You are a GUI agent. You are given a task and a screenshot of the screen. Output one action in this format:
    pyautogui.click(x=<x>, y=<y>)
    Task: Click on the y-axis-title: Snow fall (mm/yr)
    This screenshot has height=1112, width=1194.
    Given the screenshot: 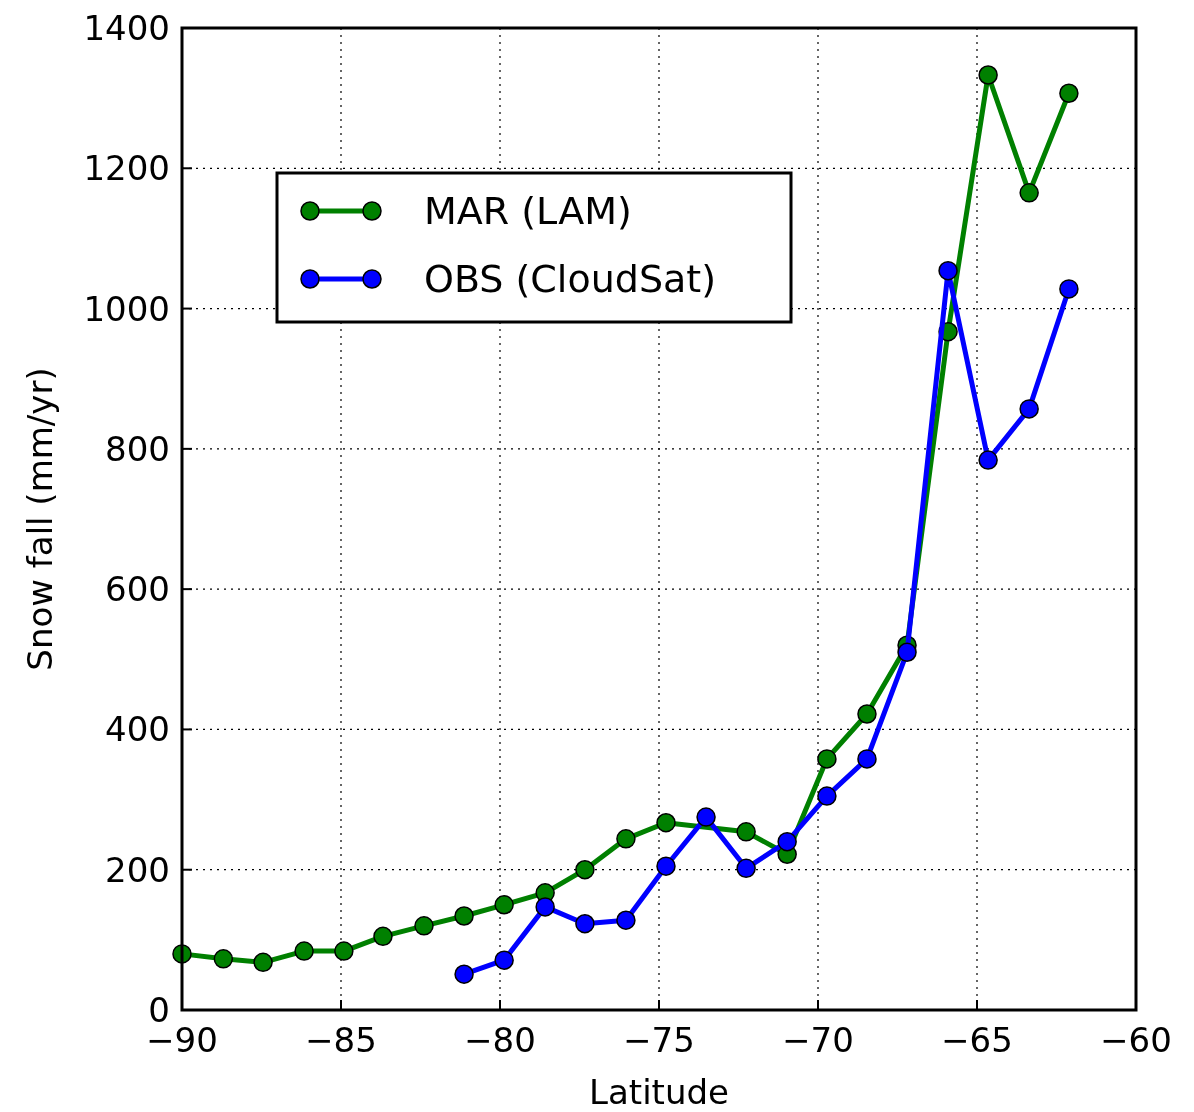 What is the action you would take?
    pyautogui.click(x=40, y=519)
    